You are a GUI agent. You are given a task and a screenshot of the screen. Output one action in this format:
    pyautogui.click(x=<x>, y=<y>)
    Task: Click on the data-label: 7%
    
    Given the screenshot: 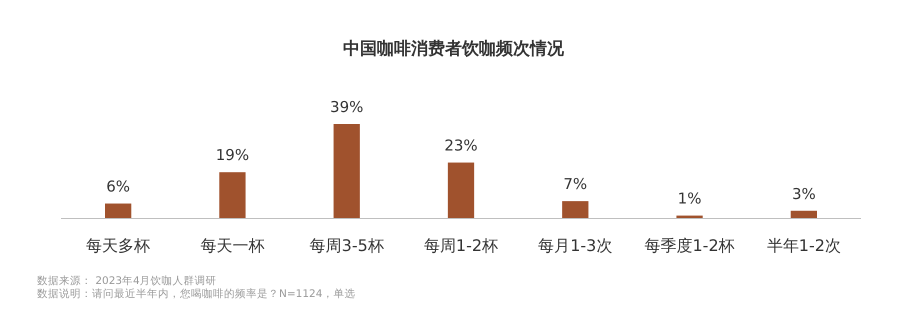 What is the action you would take?
    pyautogui.click(x=575, y=184)
    